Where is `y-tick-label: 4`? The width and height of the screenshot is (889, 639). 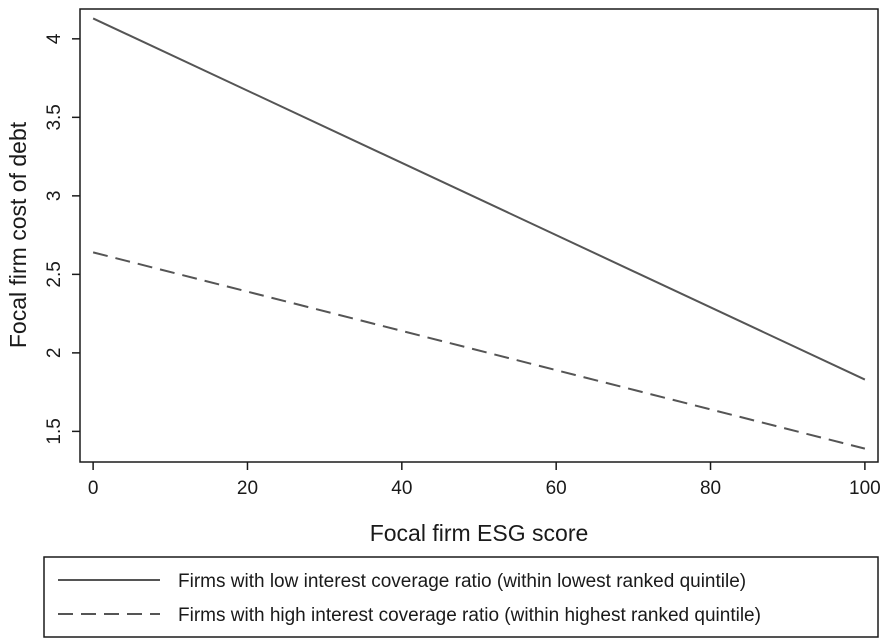
y-tick-label: 4 is located at coordinates (54, 38).